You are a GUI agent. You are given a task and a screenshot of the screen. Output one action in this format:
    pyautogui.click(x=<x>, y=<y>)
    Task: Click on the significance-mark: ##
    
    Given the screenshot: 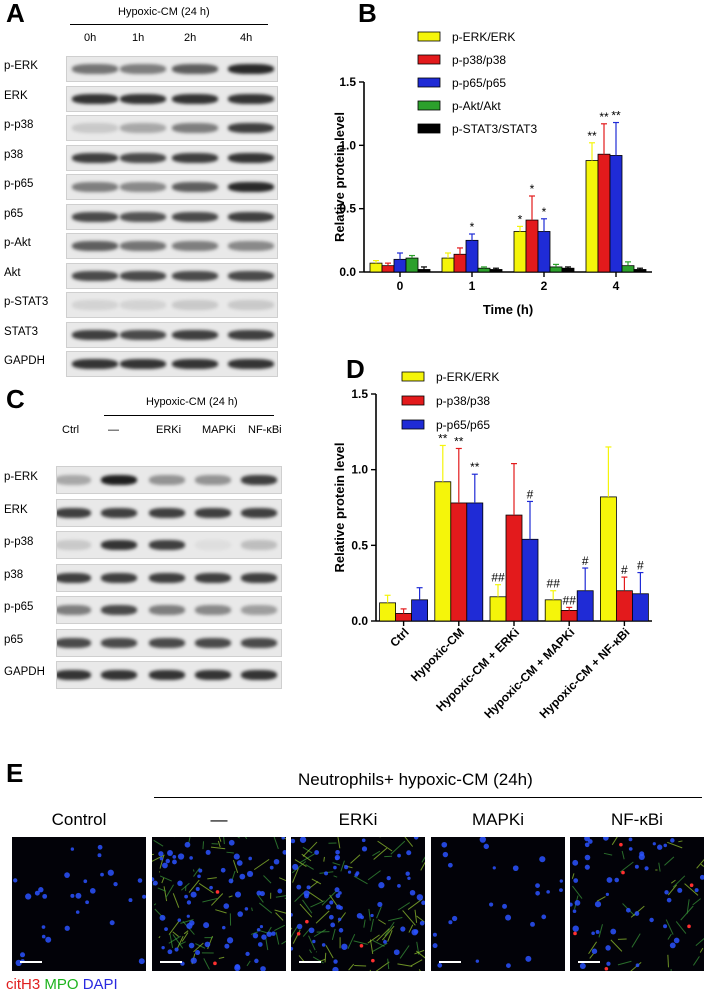 What is the action you would take?
    pyautogui.click(x=570, y=600)
    